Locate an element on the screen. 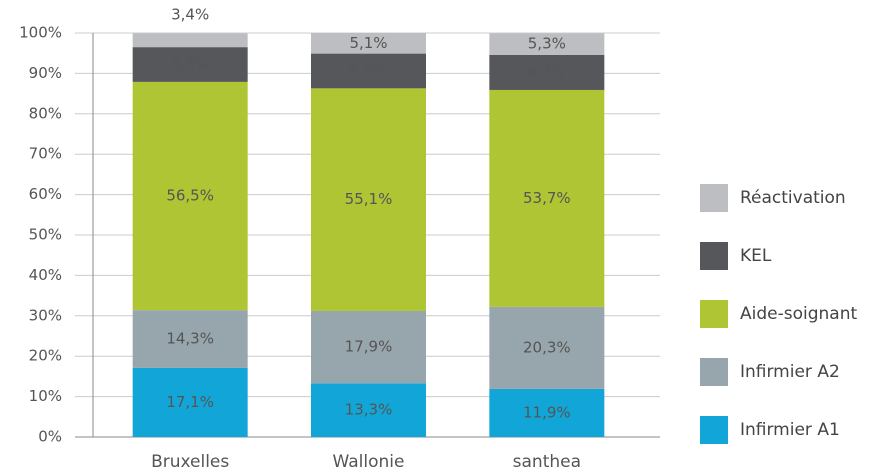 This screenshot has width=894, height=475. y-tick-label: 40% is located at coordinates (45, 275).